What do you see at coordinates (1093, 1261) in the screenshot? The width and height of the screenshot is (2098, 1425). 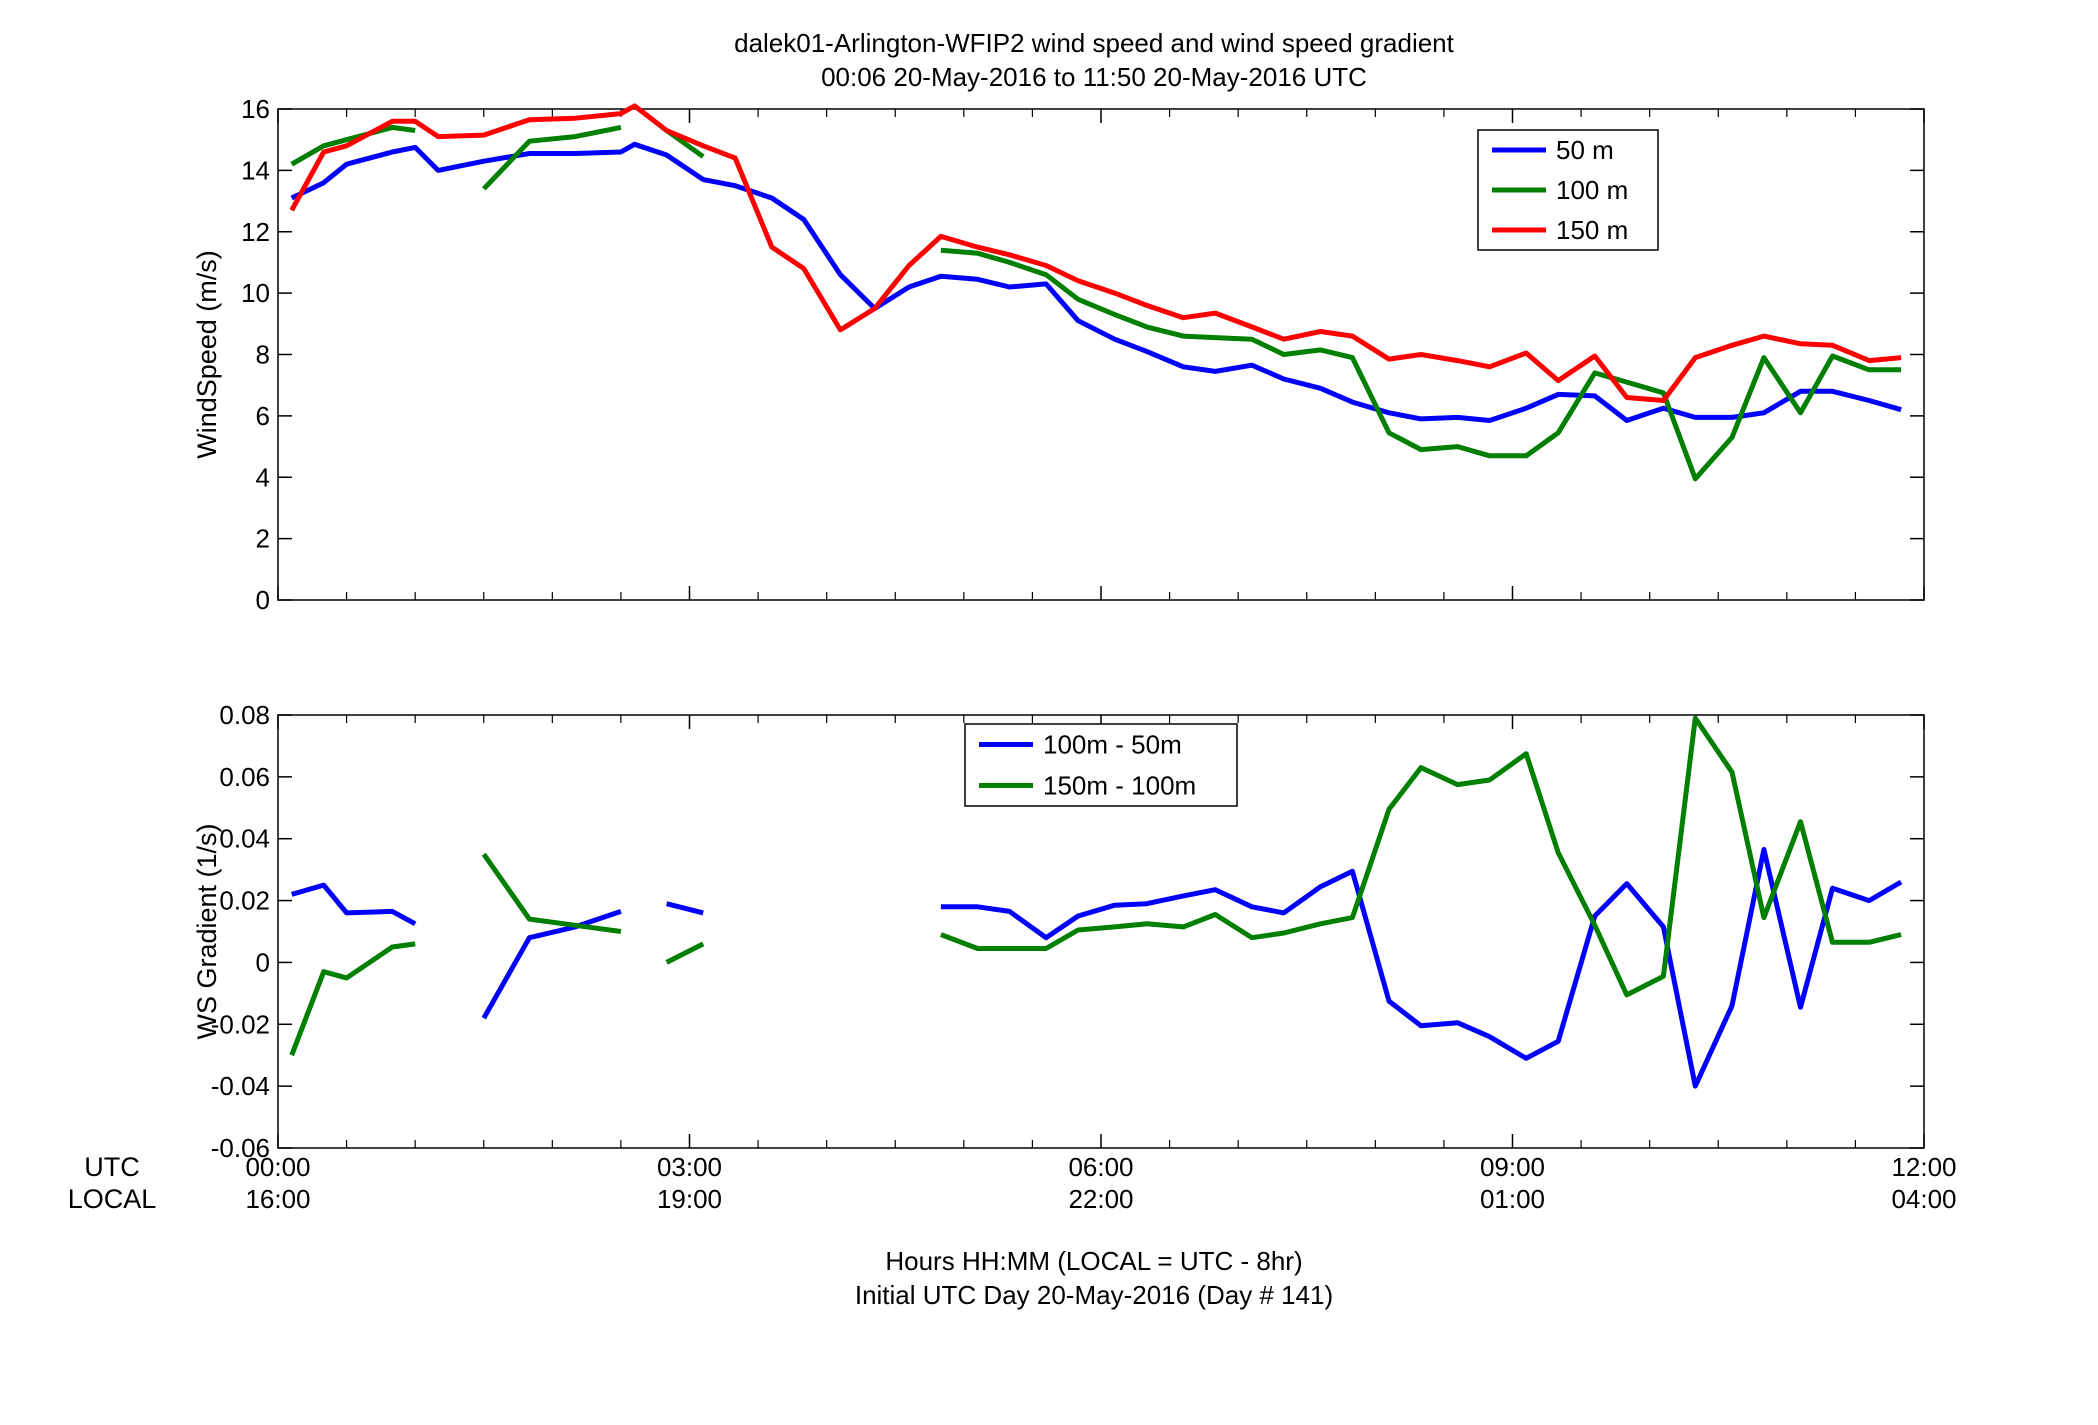 I see `x-axis-label-line1: Hours HH:MM (LOCAL = UTC - 8hr)` at bounding box center [1093, 1261].